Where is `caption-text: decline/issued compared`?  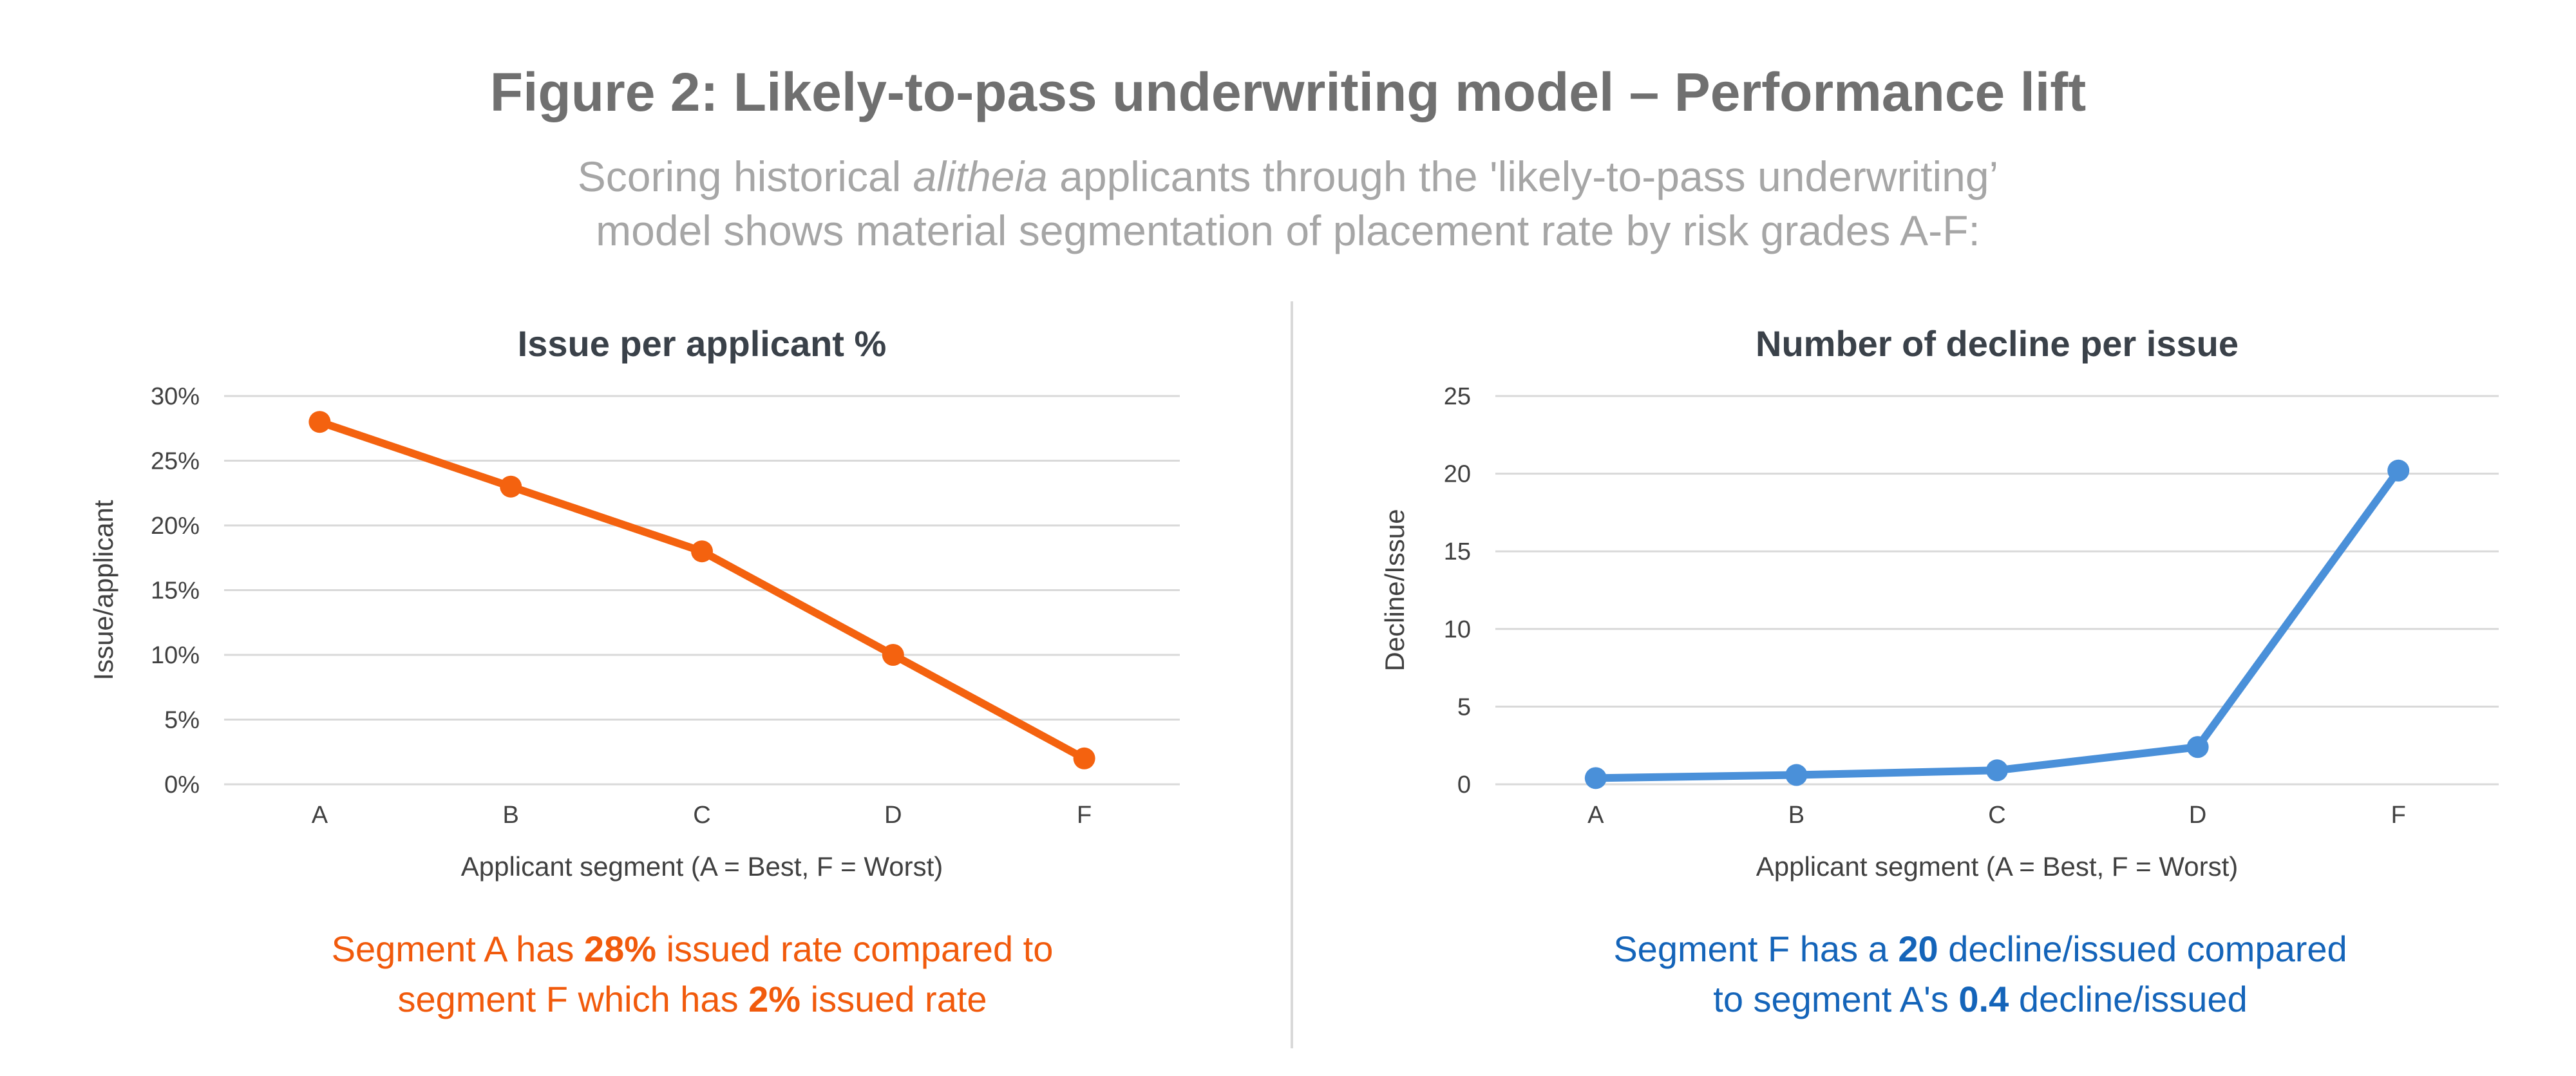
caption-text: decline/issued compared is located at coordinates (2142, 949).